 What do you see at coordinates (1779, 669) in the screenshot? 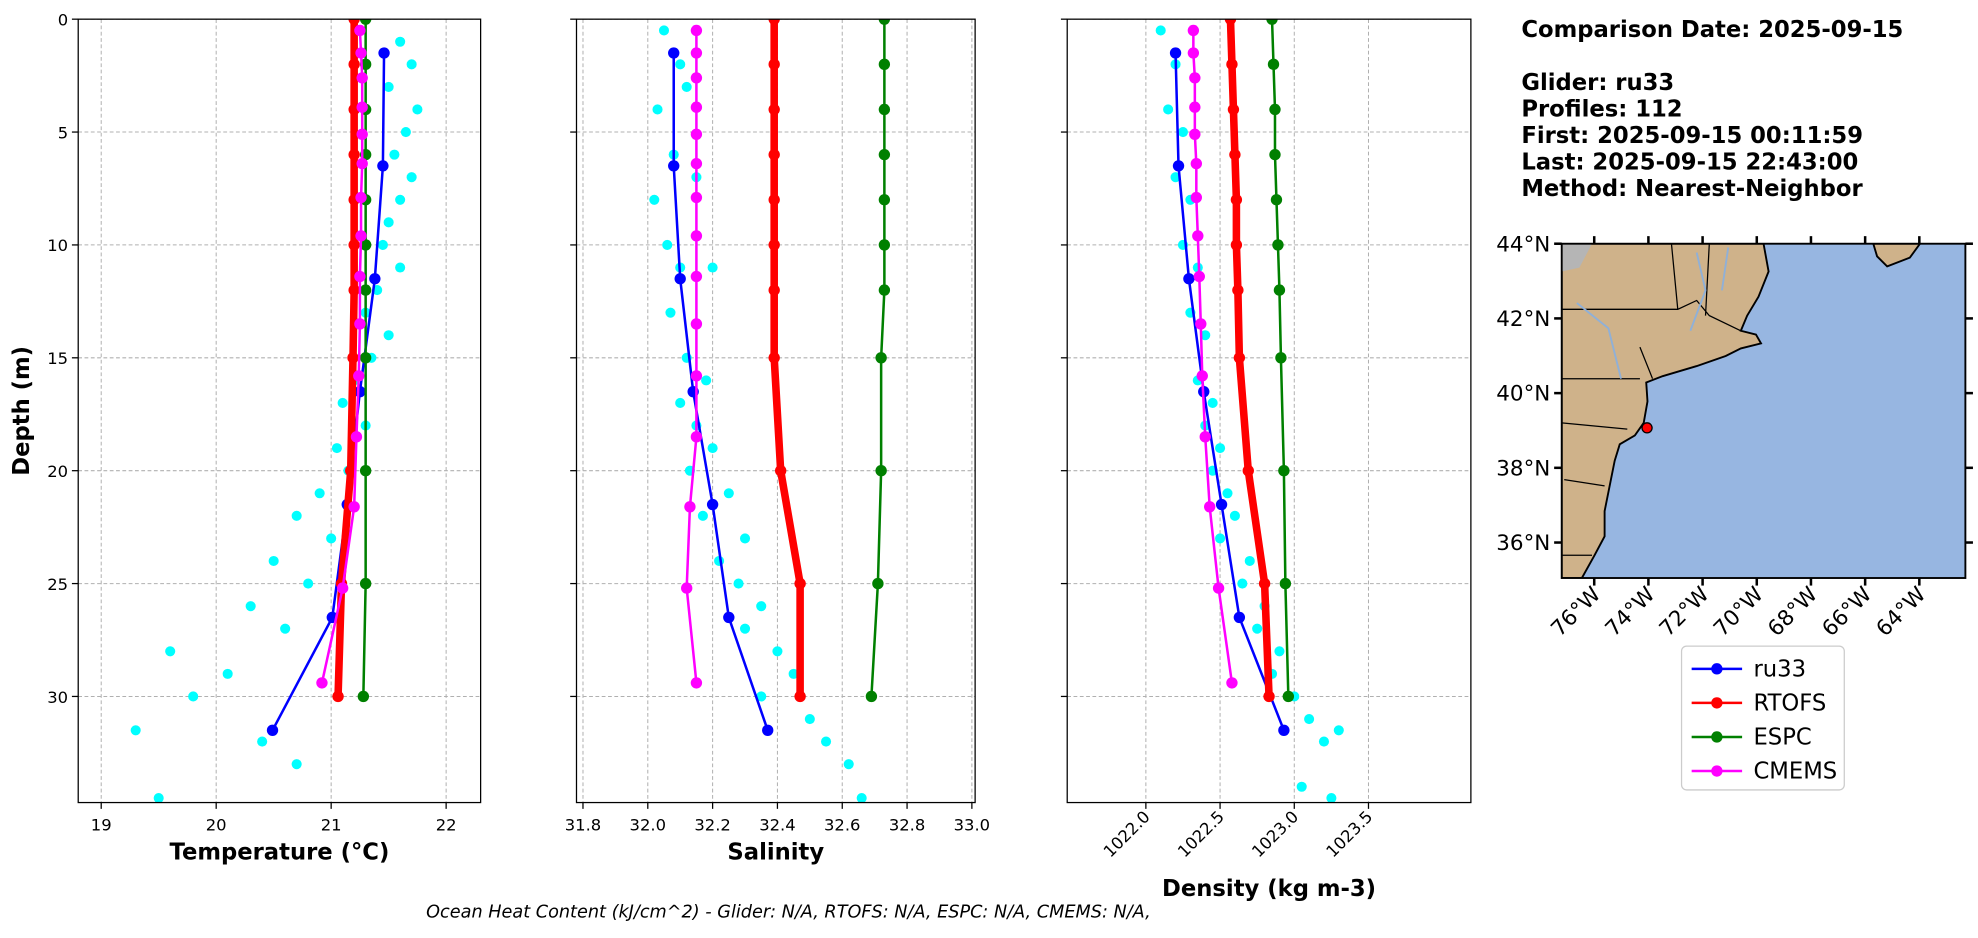
I see `legend-label: ru33` at bounding box center [1779, 669].